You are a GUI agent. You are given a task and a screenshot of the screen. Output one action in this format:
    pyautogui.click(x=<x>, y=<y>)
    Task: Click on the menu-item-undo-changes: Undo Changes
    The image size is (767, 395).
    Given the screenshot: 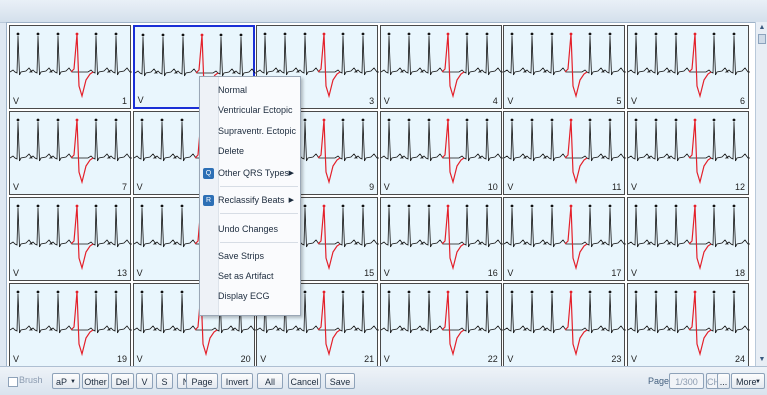 What is the action you would take?
    pyautogui.click(x=250, y=229)
    